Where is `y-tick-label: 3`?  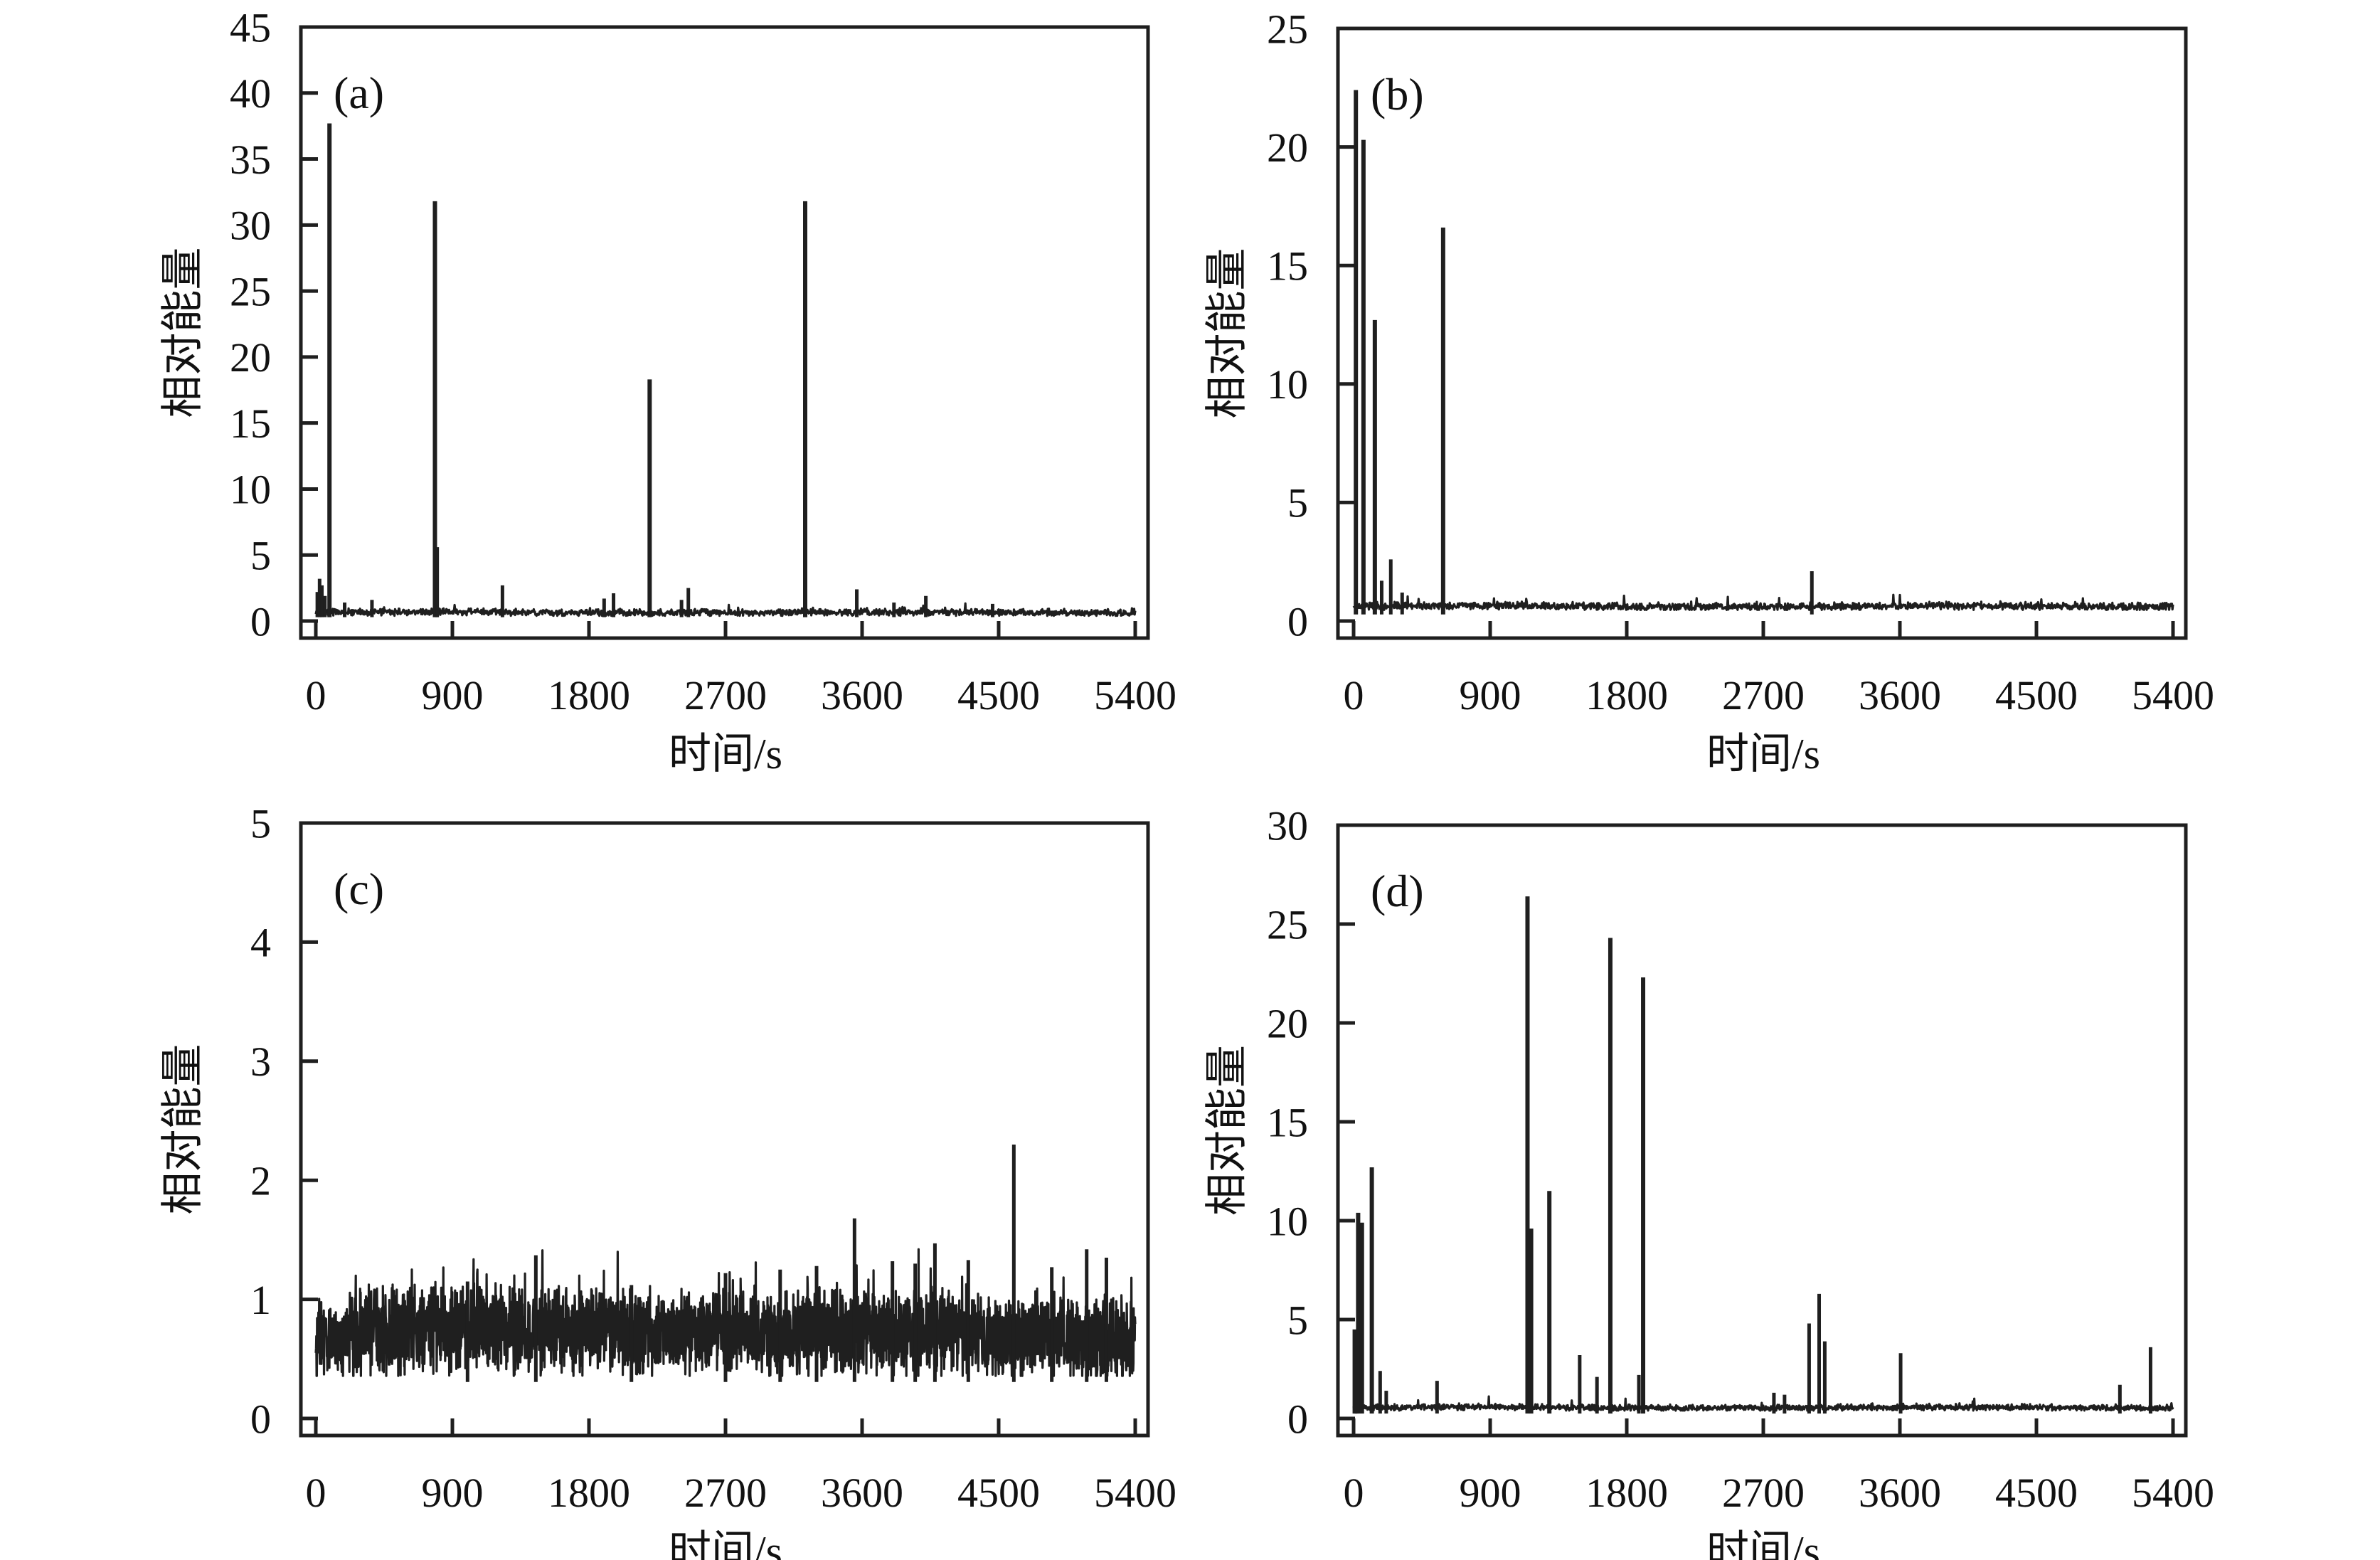
y-tick-label: 3 is located at coordinates (260, 1062).